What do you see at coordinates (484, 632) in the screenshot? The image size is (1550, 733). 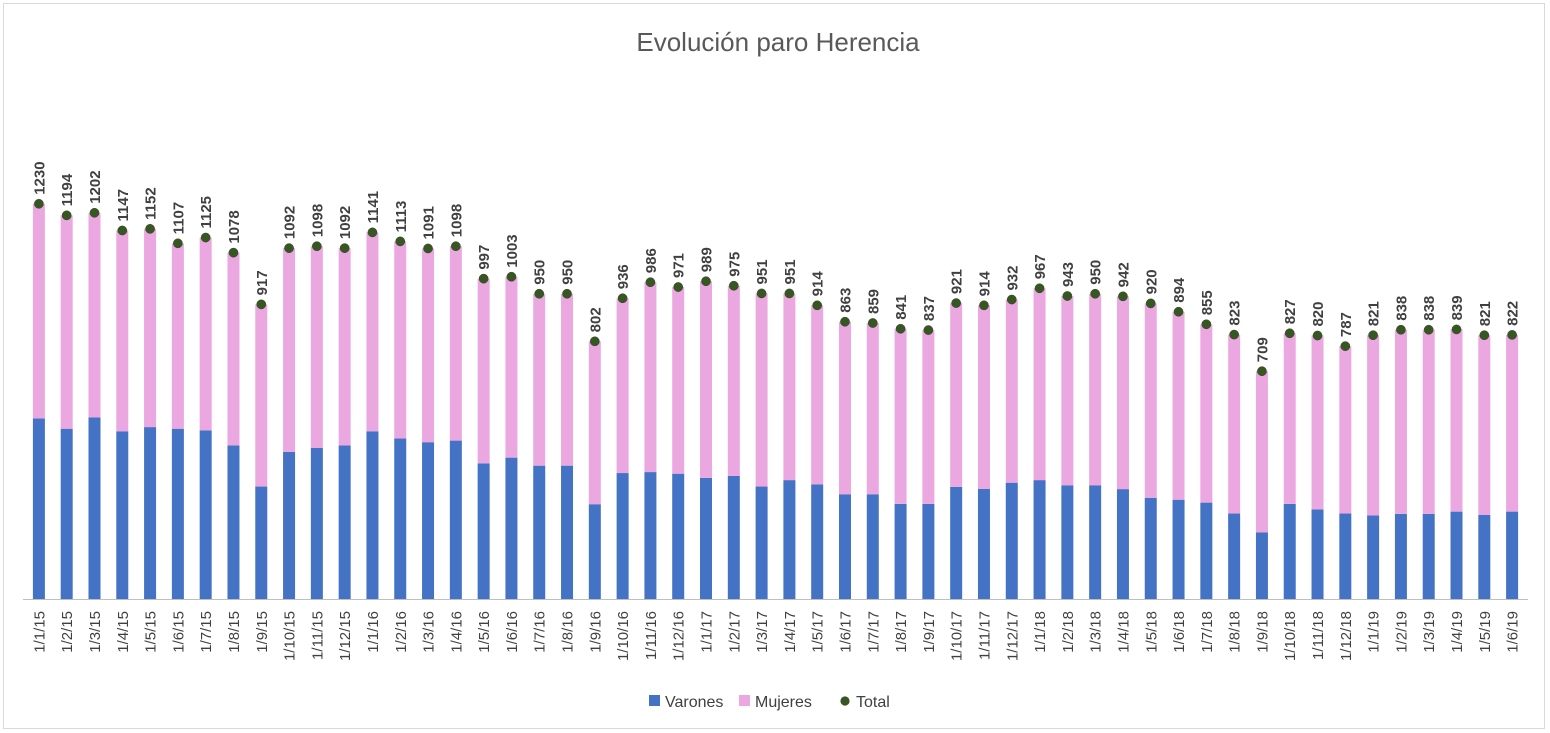 I see `x-tick-label: 1/5/16` at bounding box center [484, 632].